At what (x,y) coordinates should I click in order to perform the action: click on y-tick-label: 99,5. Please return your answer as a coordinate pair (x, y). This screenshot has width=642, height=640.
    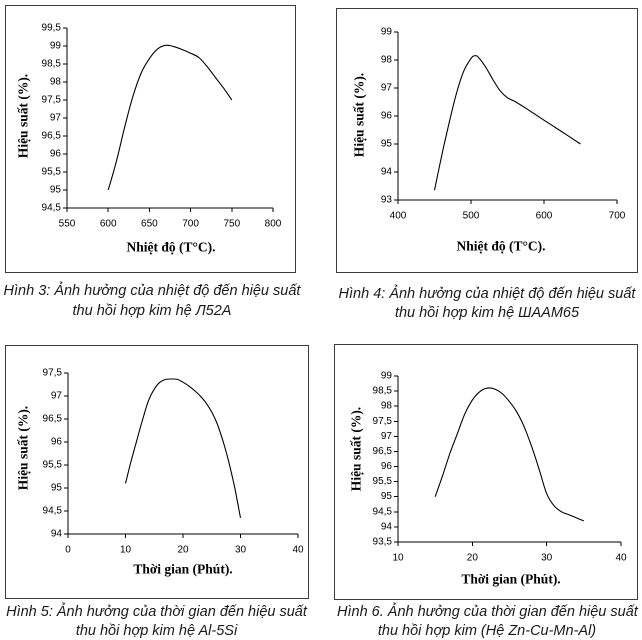
    Looking at the image, I should click on (52, 28).